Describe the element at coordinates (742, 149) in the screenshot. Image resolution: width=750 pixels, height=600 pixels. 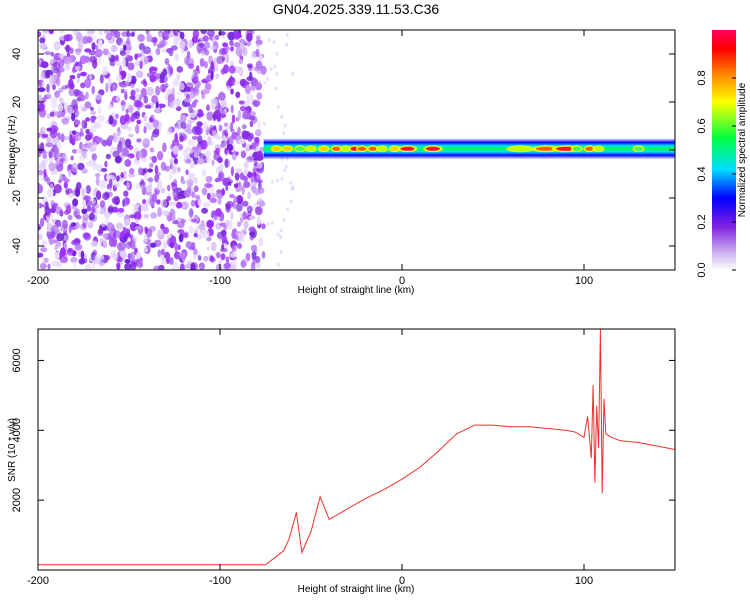
I see `colorbar-label: Normalized spectral amplitude` at that location.